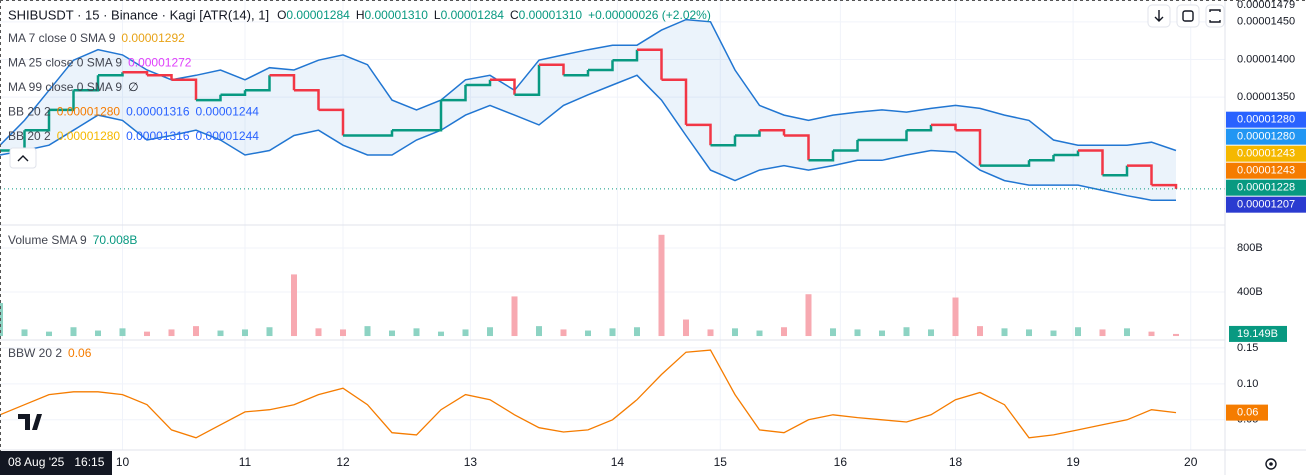 This screenshot has height=475, width=1306. Describe the element at coordinates (1266, 22) in the screenshot. I see `y-tick-label: 0.00001450` at that location.